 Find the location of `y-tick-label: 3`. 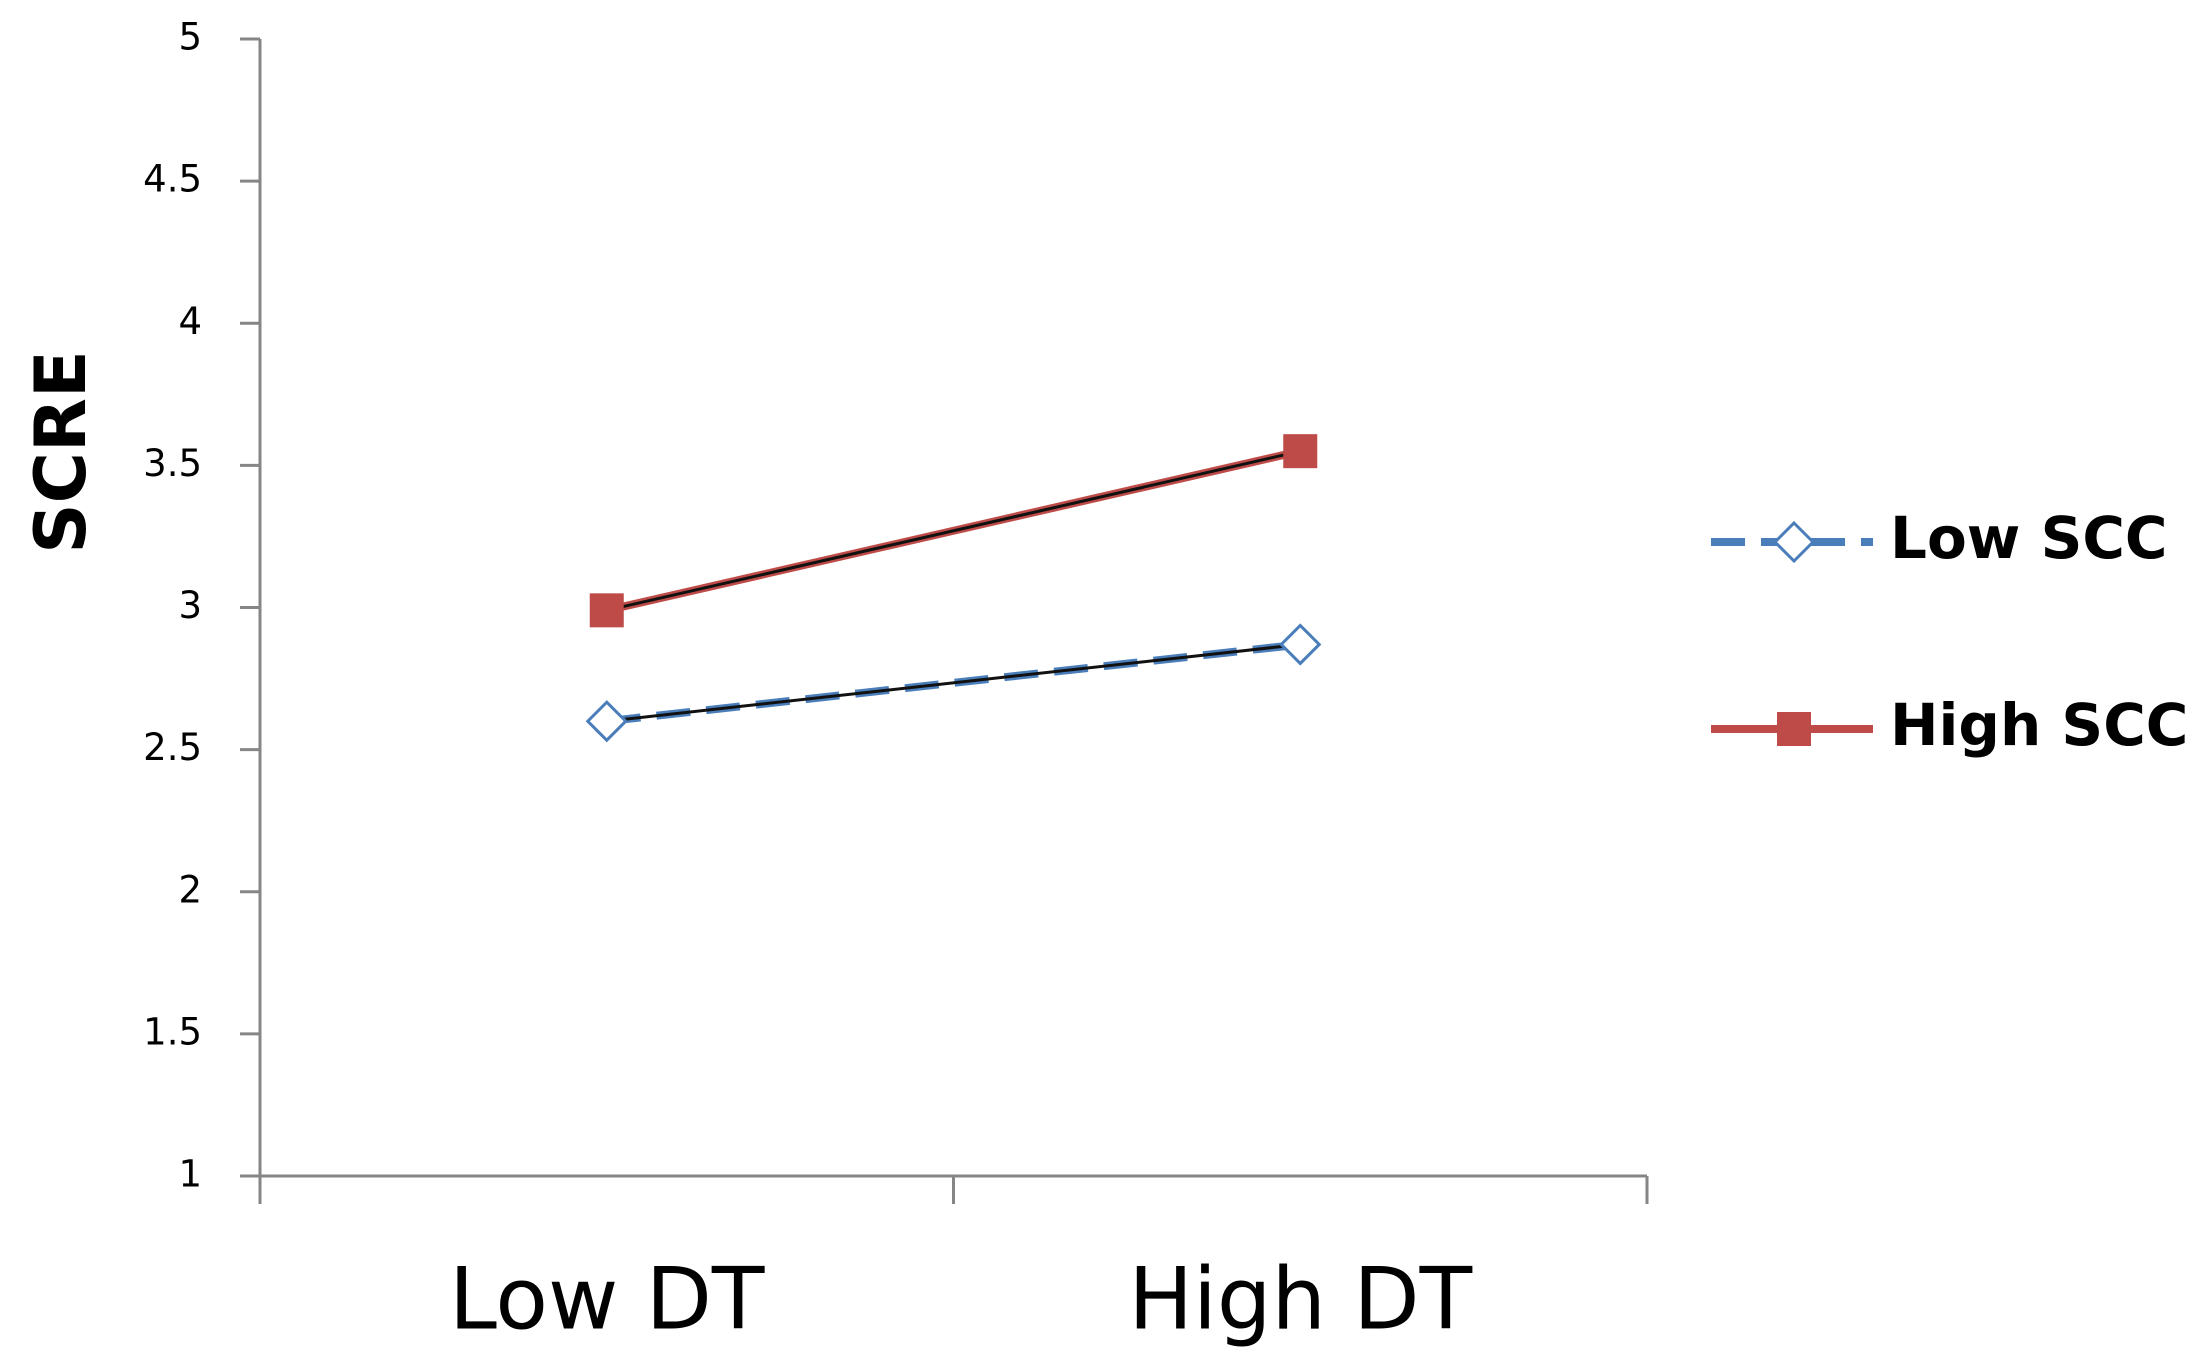

y-tick-label: 3 is located at coordinates (190, 605).